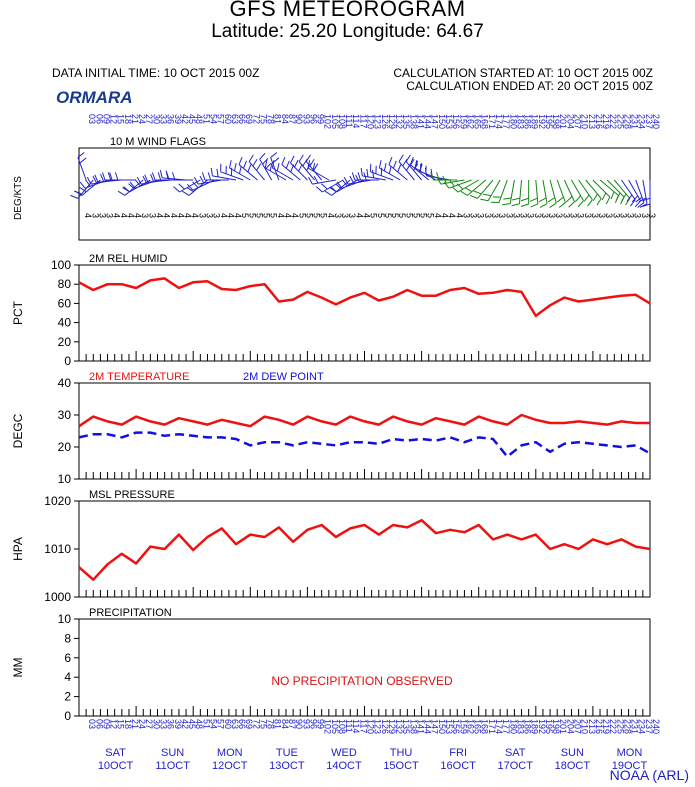 This screenshot has height=787, width=695. Describe the element at coordinates (292, 119) in the screenshot. I see `wind-time-tick-label: 87` at that location.